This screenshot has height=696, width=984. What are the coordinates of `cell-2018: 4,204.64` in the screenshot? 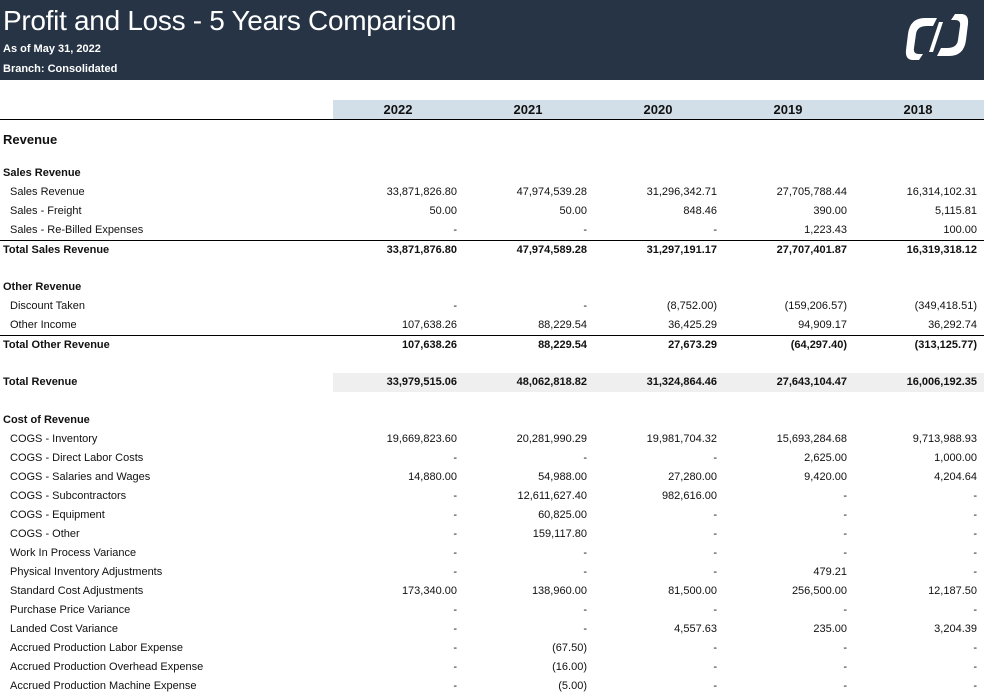 It's located at (955, 477).